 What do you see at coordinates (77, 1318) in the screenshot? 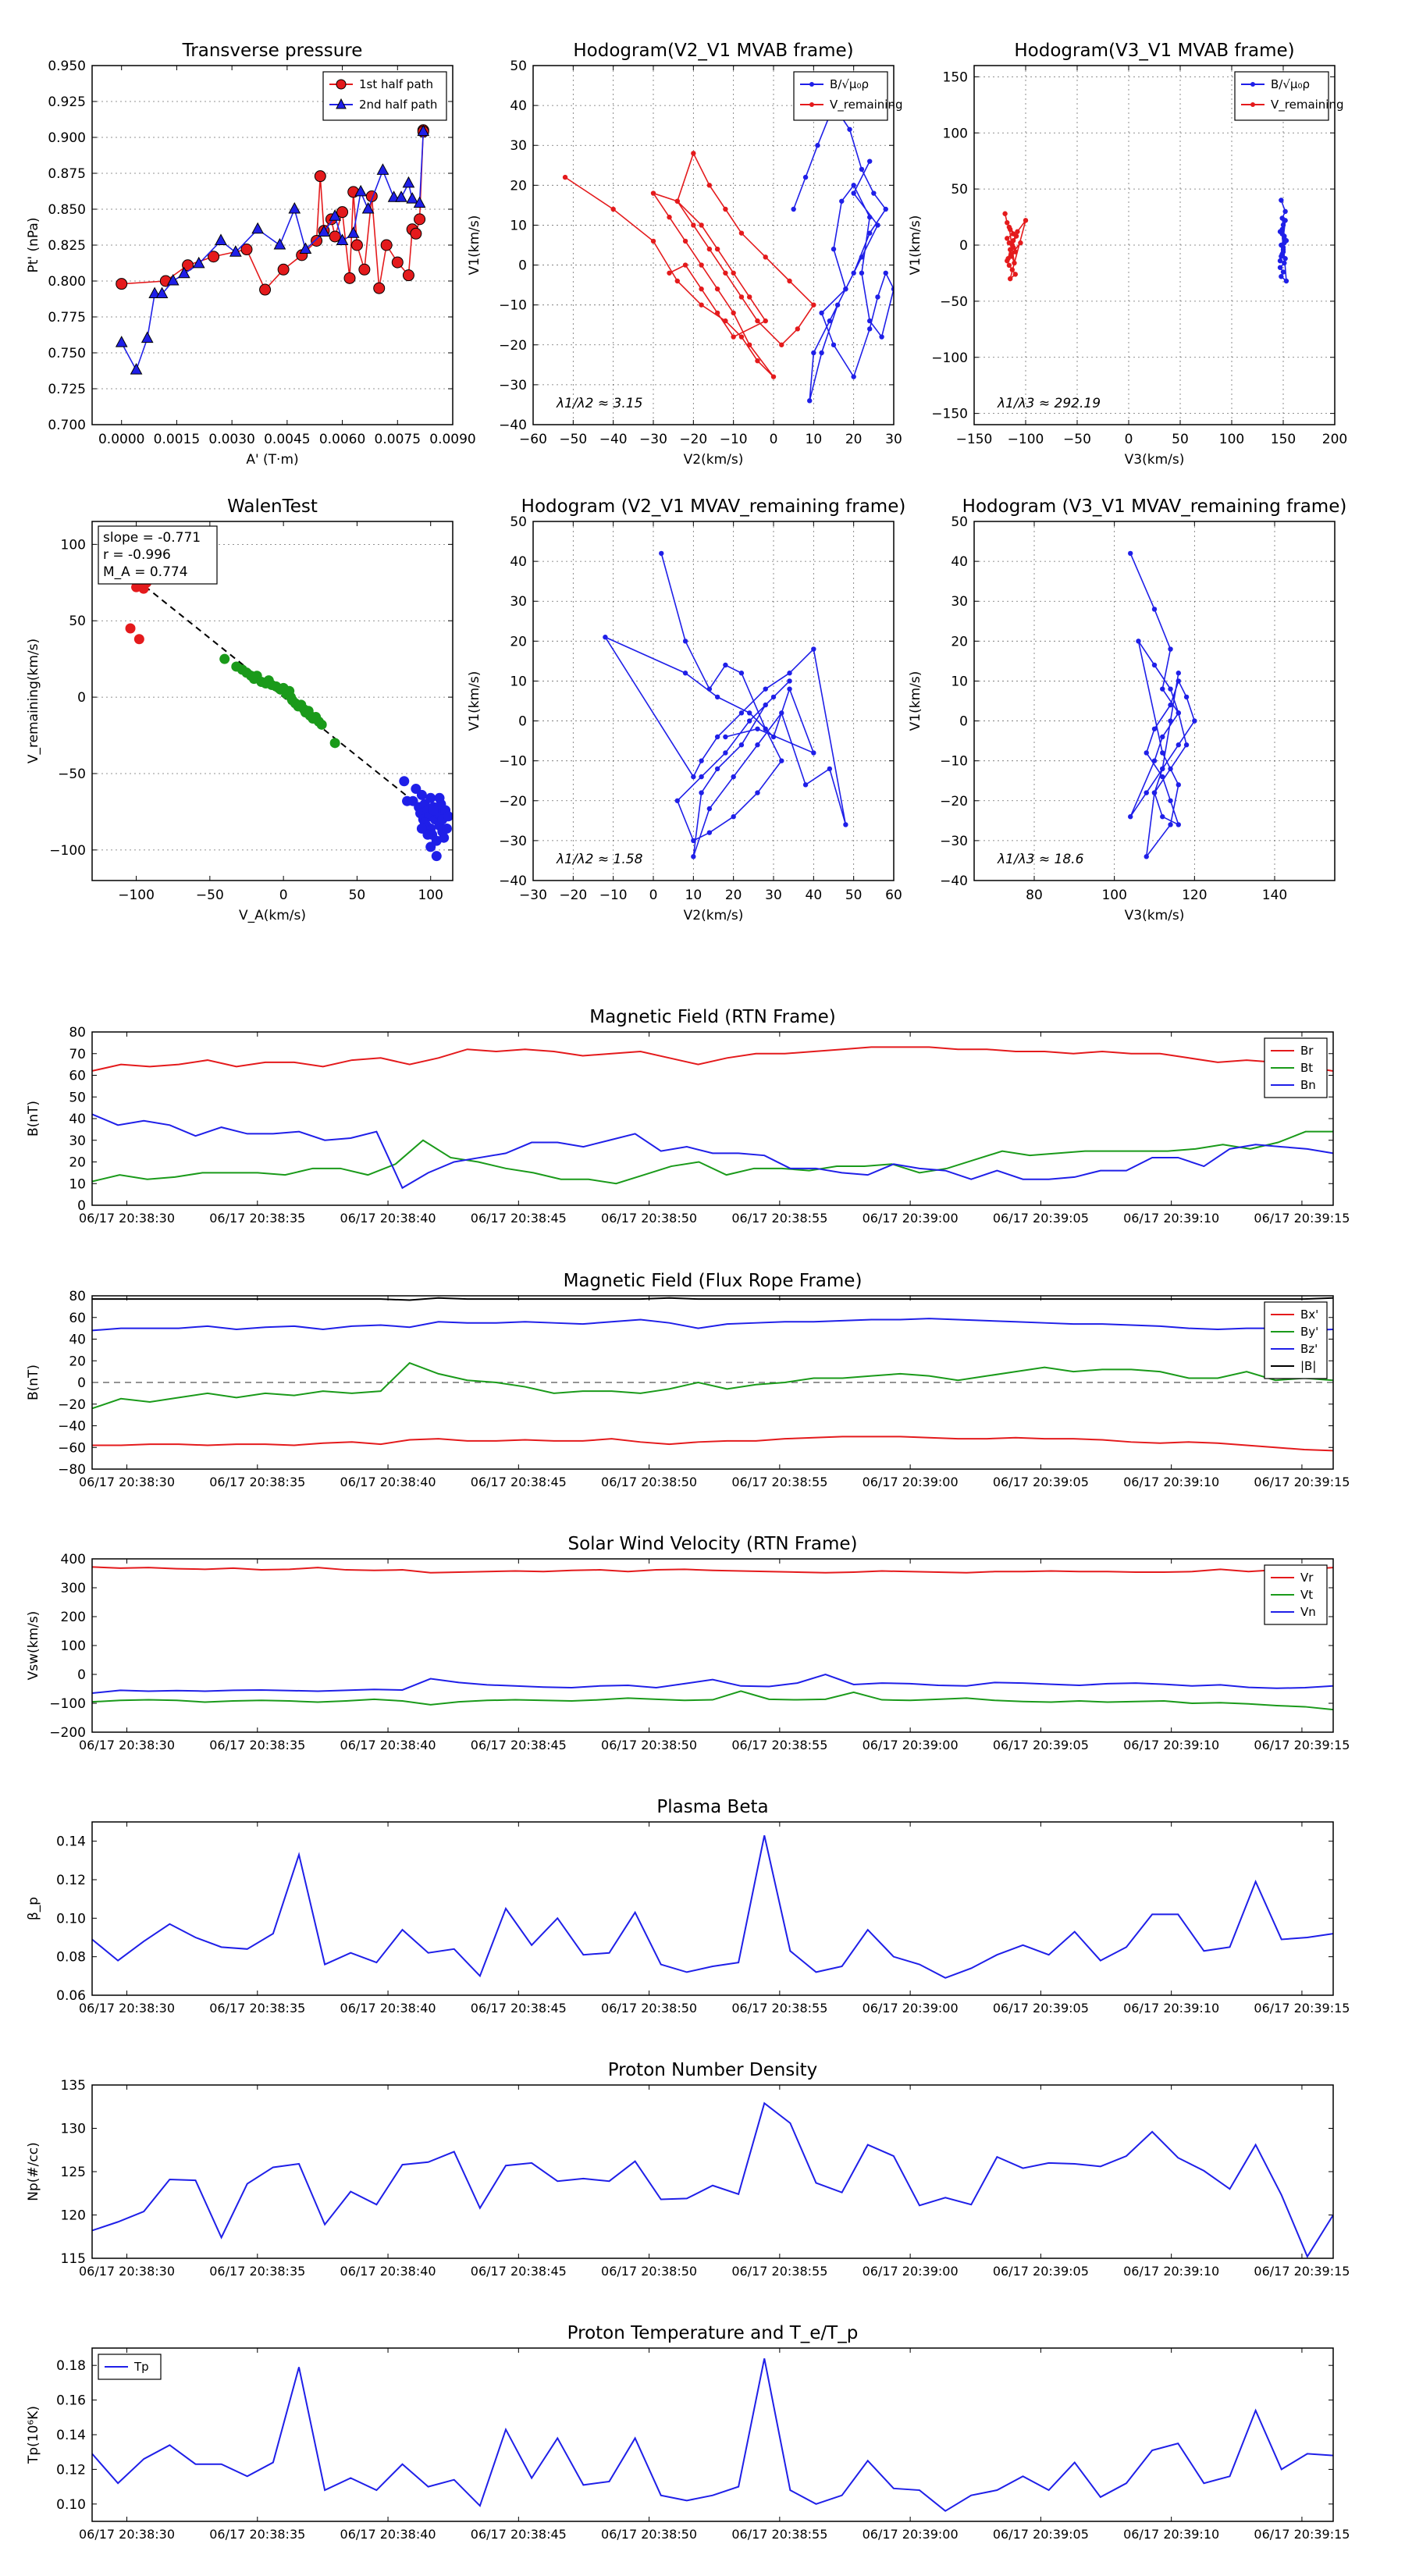
I see `y-tick-label: 60` at bounding box center [77, 1318].